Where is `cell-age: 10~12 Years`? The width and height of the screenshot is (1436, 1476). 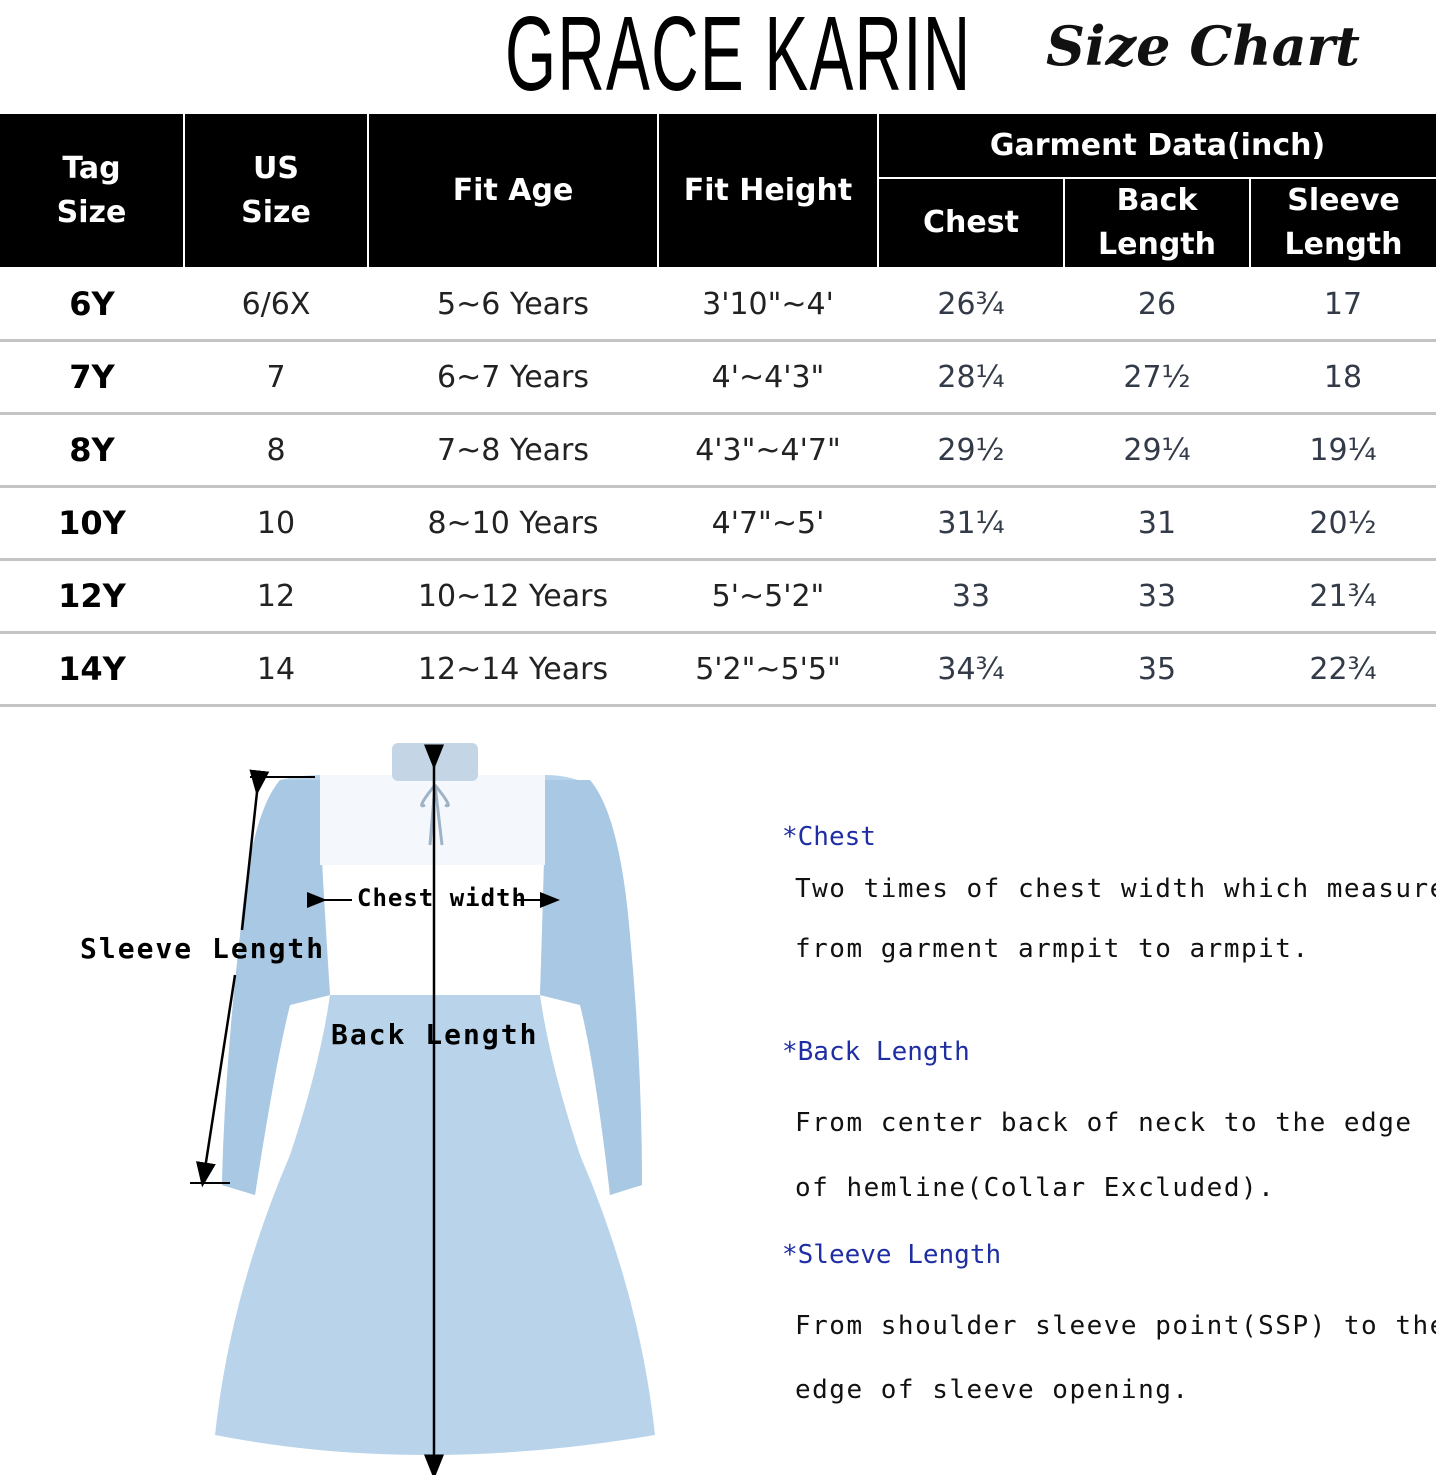
cell-age: 10~12 Years is located at coordinates (513, 596).